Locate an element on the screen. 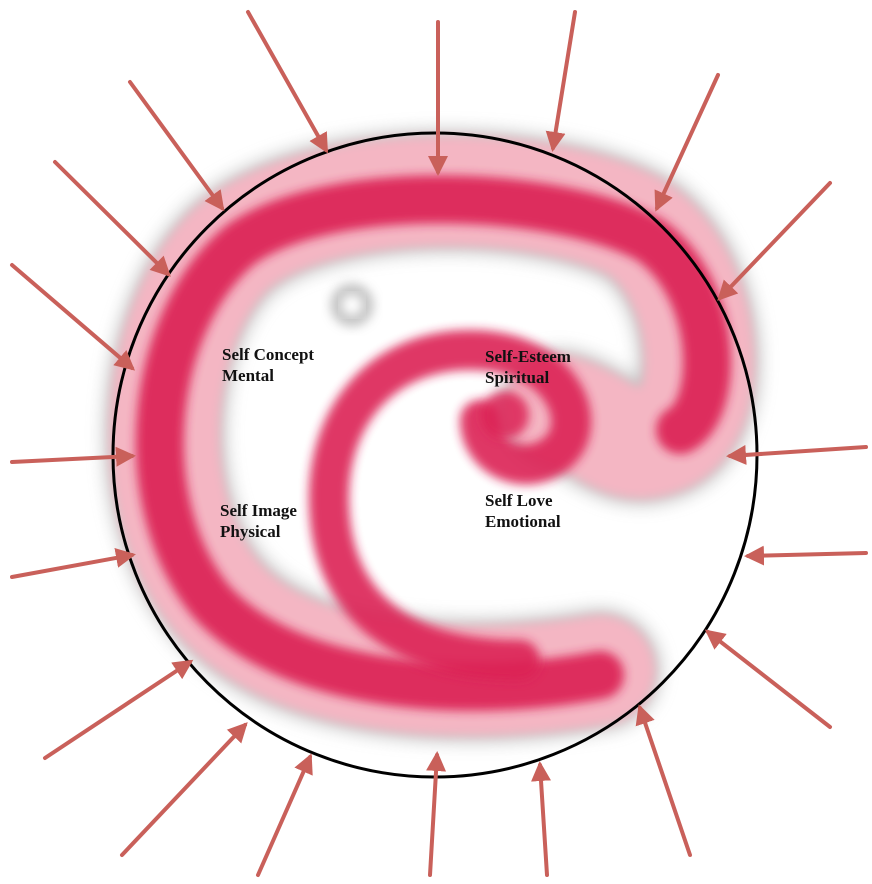 The image size is (872, 884). spiral-inner-coil is located at coordinates (450, 504).